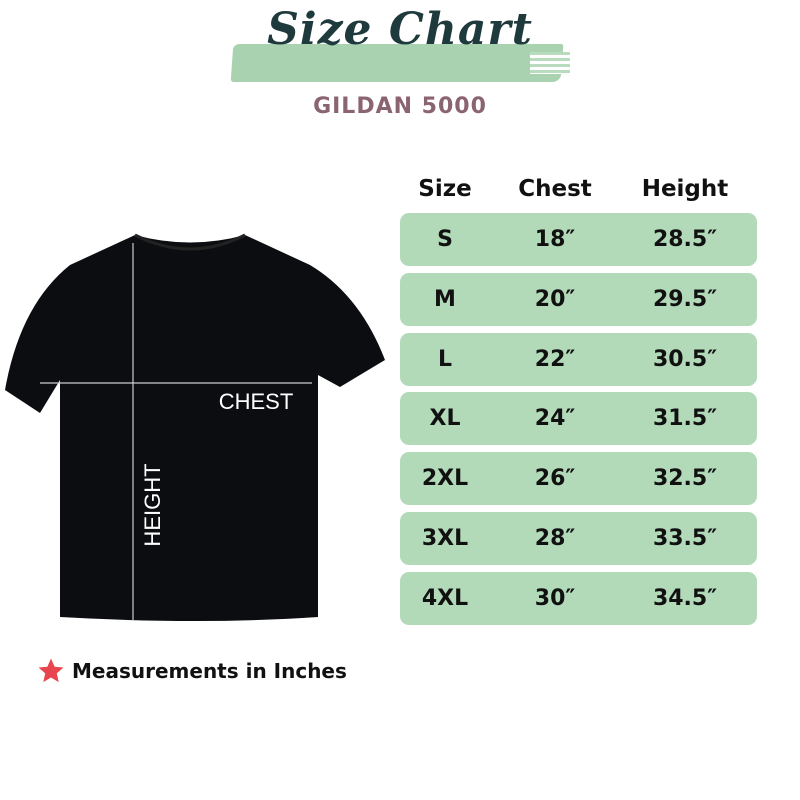 This screenshot has height=800, width=800. I want to click on cell-chest: 20″, so click(555, 299).